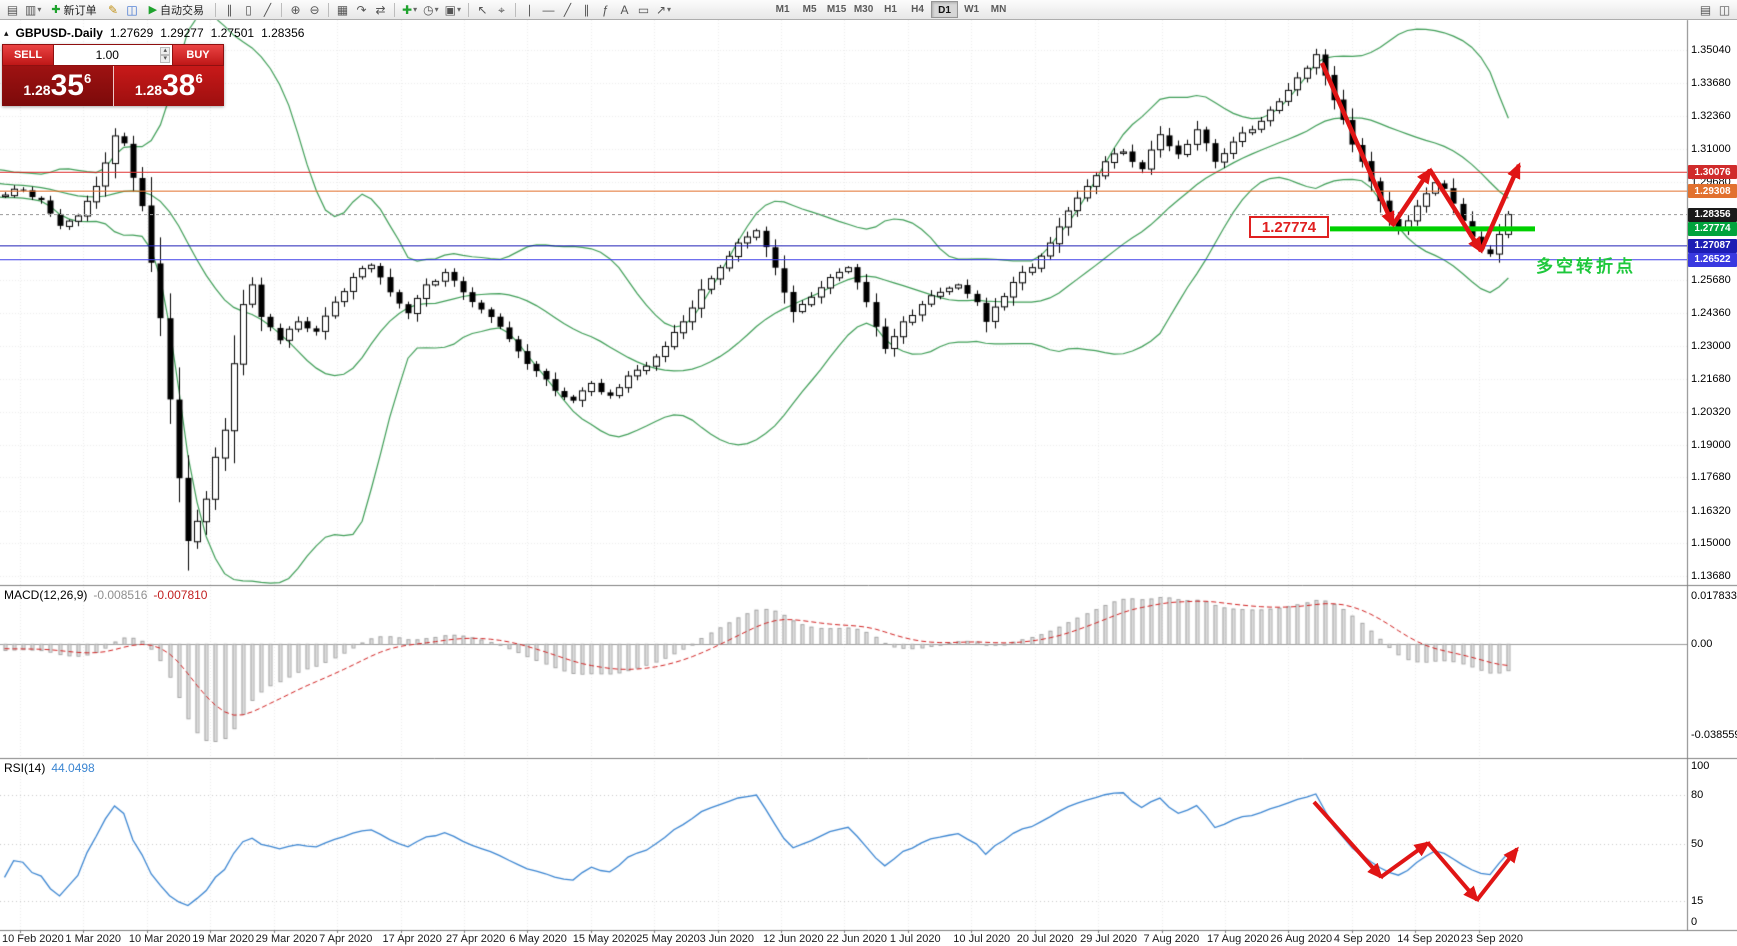  What do you see at coordinates (1586, 266) in the screenshot?
I see `turning-point-note: 多空转折点` at bounding box center [1586, 266].